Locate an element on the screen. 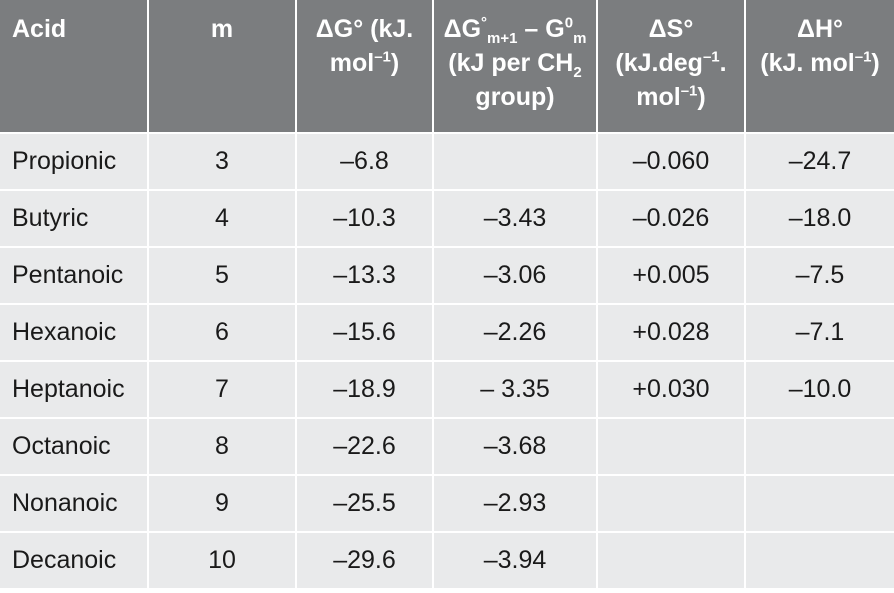 This screenshot has width=894, height=593. header-ds-exp1: –1 is located at coordinates (711, 57).